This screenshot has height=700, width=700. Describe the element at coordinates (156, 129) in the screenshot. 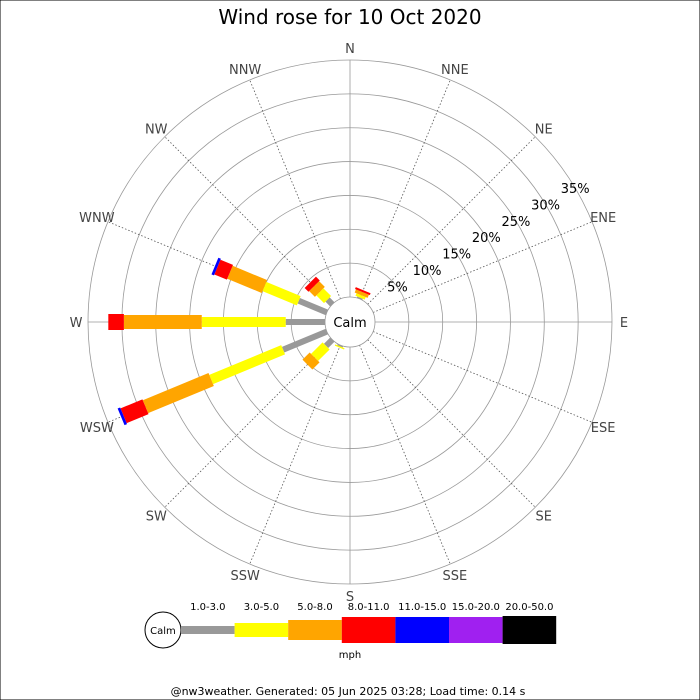

I see `direction-label-nw: NW` at that location.